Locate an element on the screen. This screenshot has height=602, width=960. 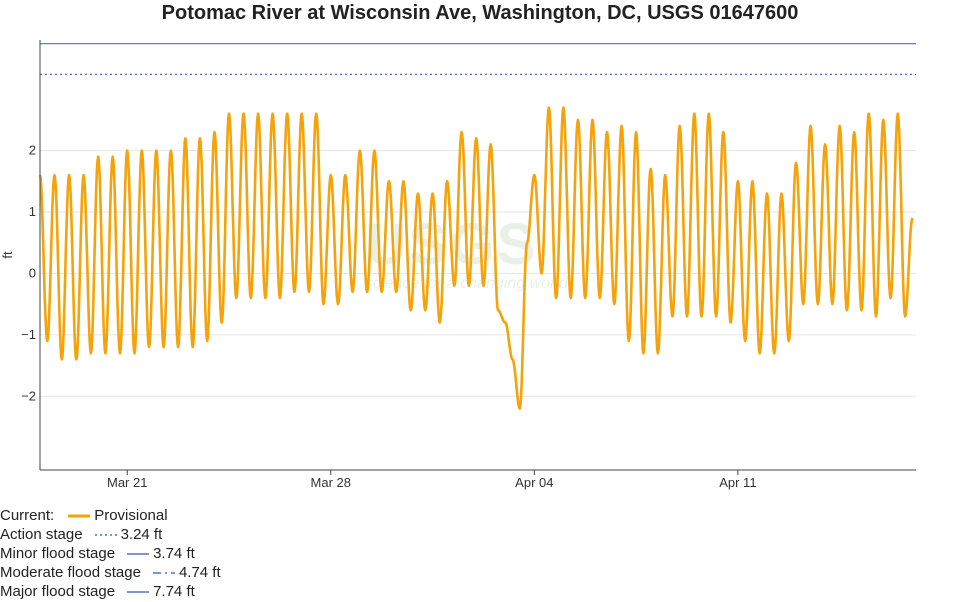
legend-minor-label: Minor flood stage is located at coordinates (58, 553).